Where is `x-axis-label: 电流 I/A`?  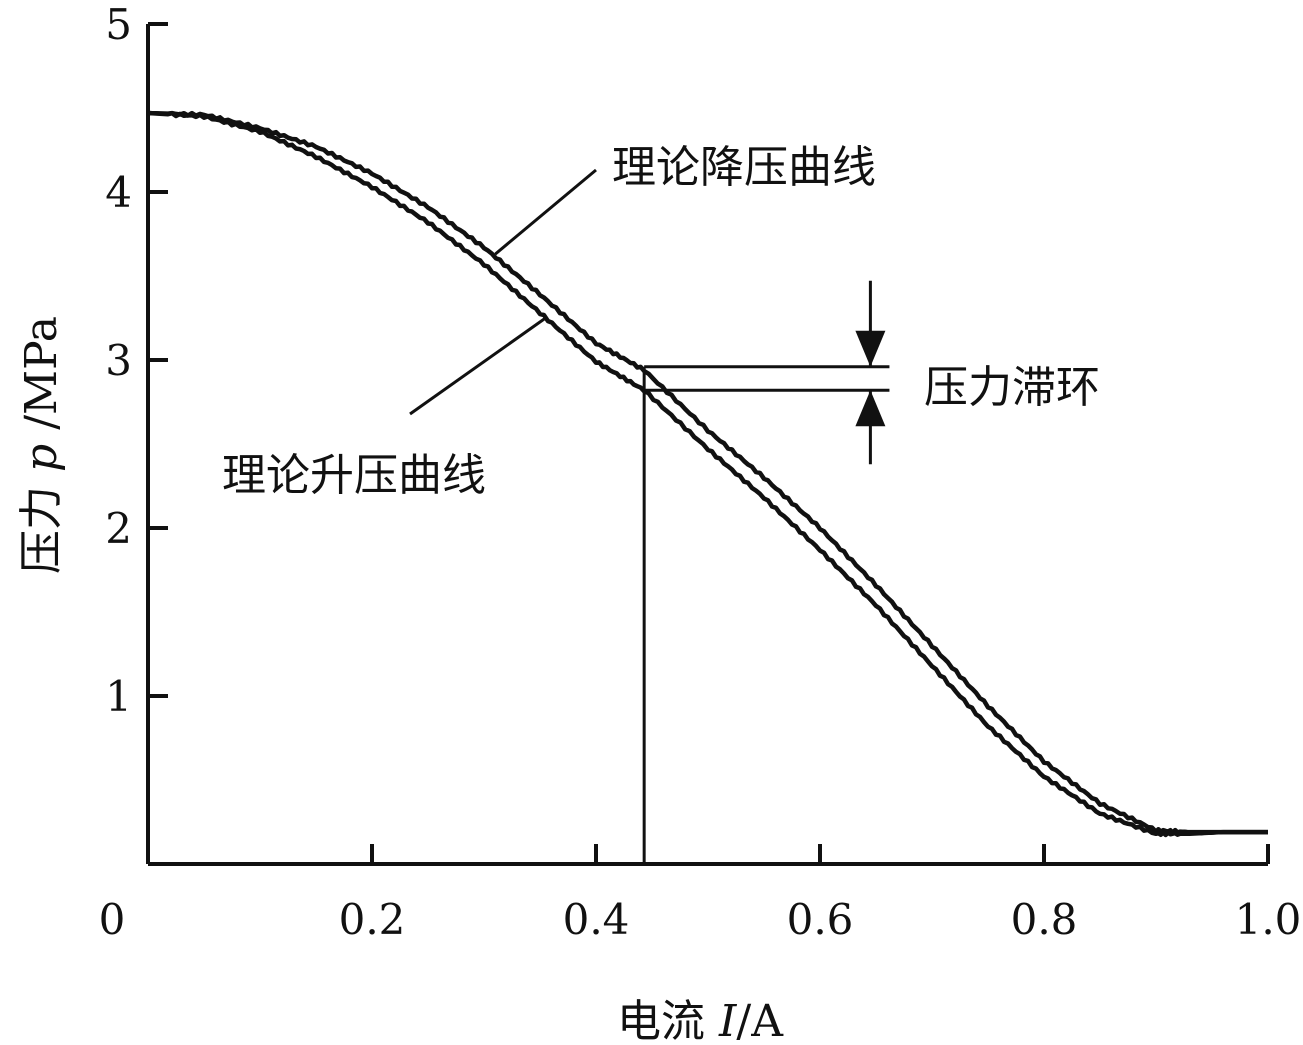 x-axis-label: 电流 I/A is located at coordinates (700, 1020).